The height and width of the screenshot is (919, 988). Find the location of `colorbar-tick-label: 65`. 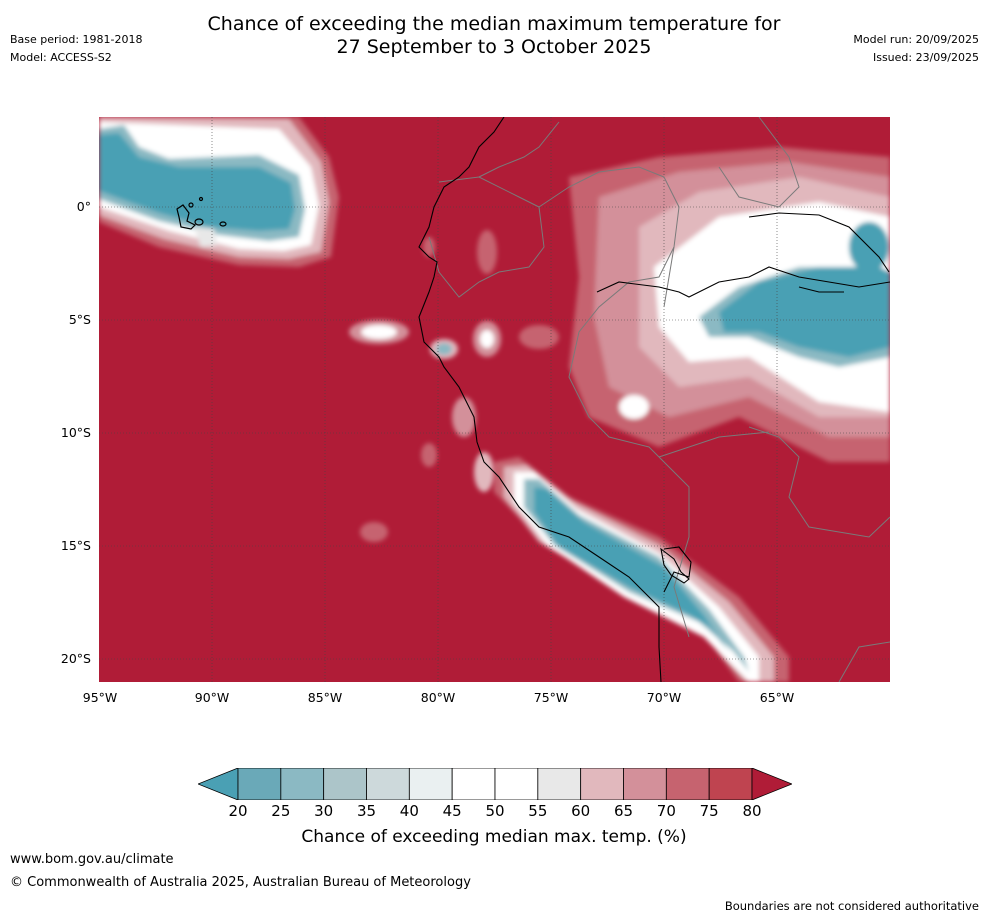

colorbar-tick-label: 65 is located at coordinates (623, 811).